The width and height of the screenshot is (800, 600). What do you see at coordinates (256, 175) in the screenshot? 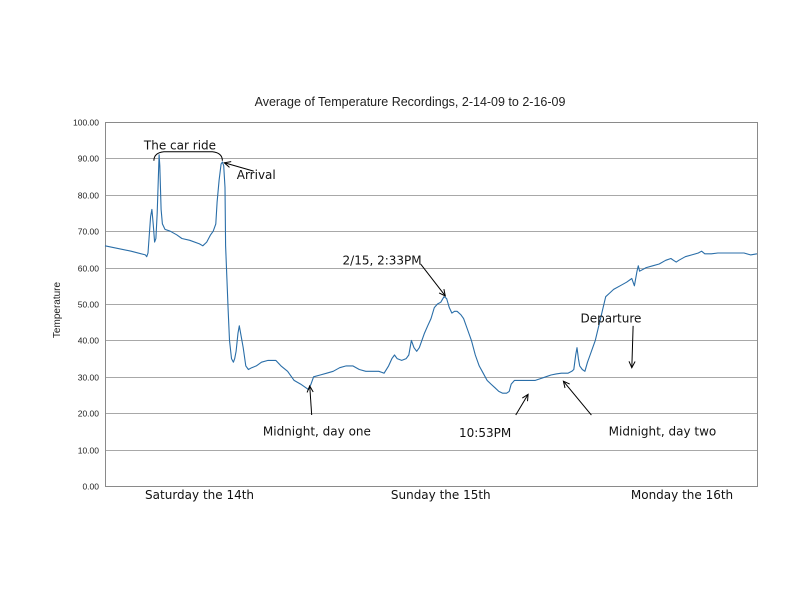
I see `annotation-label: Arrival` at bounding box center [256, 175].